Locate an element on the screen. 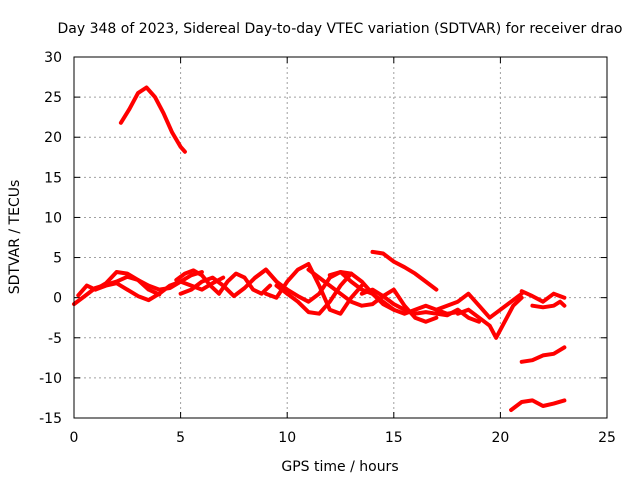 This screenshot has height=480, width=640. x-tick-label: 0 is located at coordinates (74, 438).